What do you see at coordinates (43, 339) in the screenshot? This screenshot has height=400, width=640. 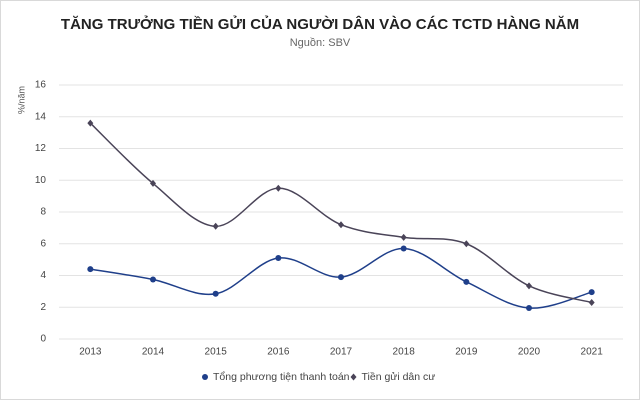 I see `y-tick-label: 0` at bounding box center [43, 339].